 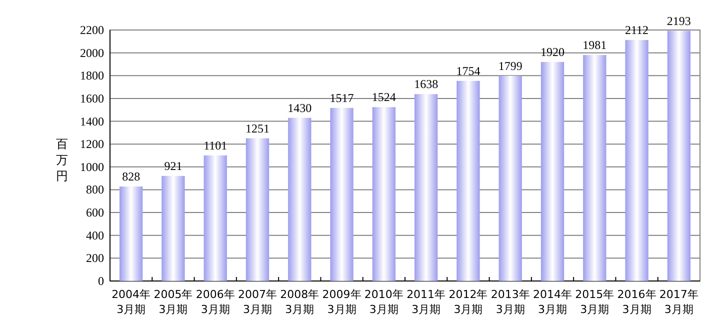 What do you see at coordinates (258, 128) in the screenshot?
I see `data-label: 1251` at bounding box center [258, 128].